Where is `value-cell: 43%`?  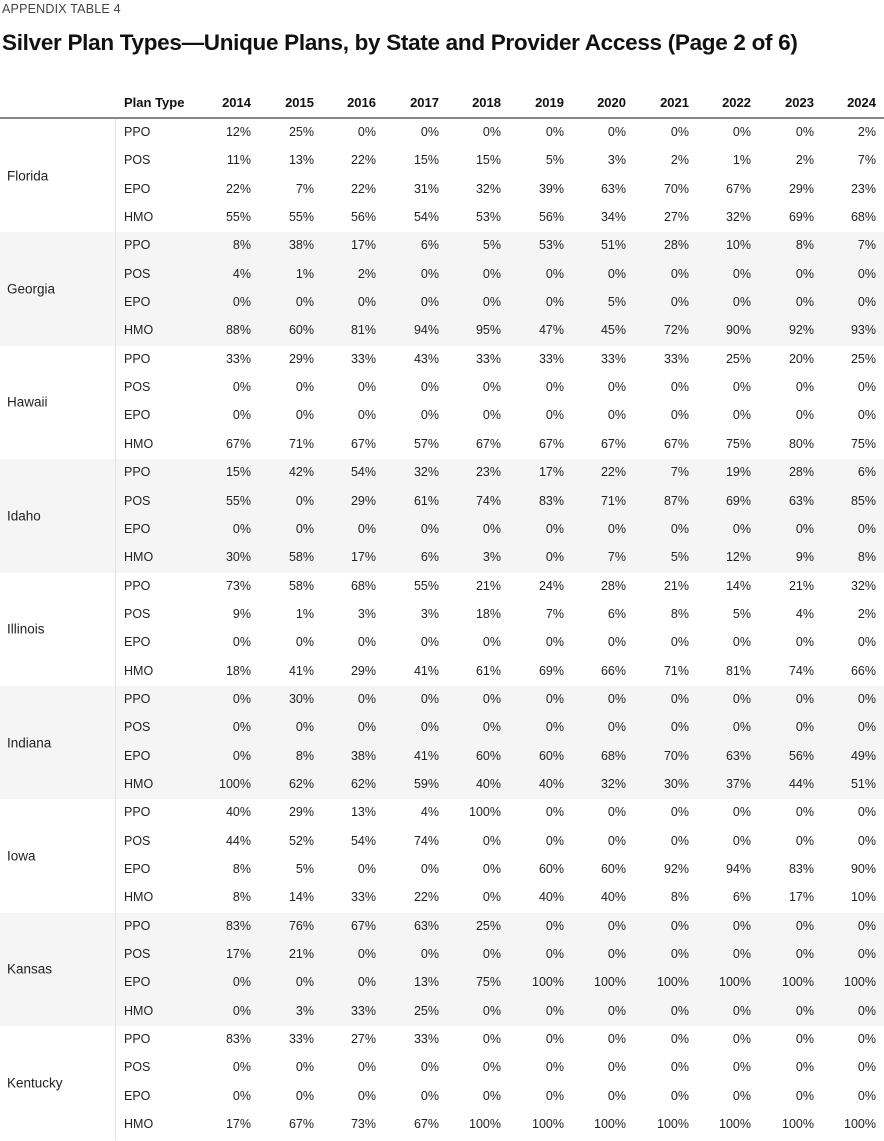 value-cell: 43% is located at coordinates (426, 358).